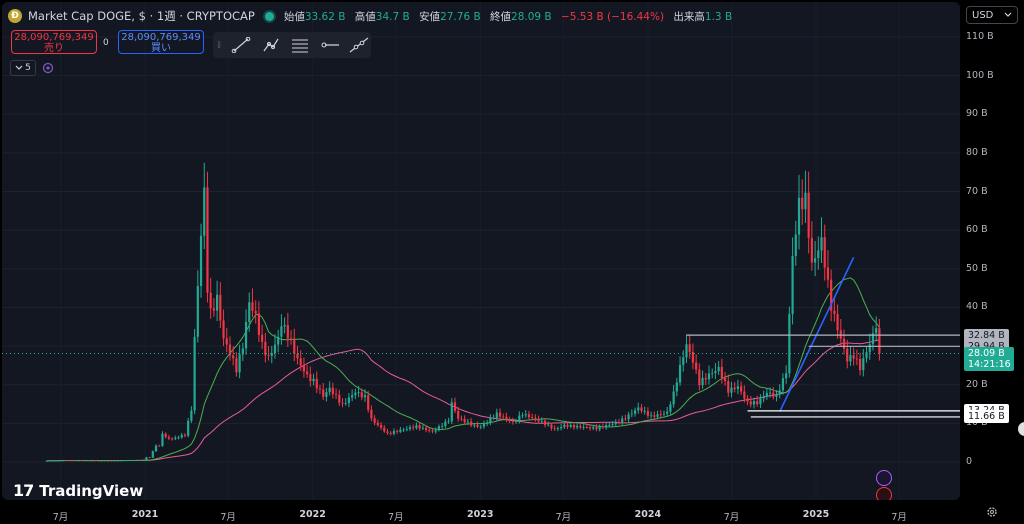  What do you see at coordinates (48, 68) in the screenshot?
I see `eye-icon` at bounding box center [48, 68].